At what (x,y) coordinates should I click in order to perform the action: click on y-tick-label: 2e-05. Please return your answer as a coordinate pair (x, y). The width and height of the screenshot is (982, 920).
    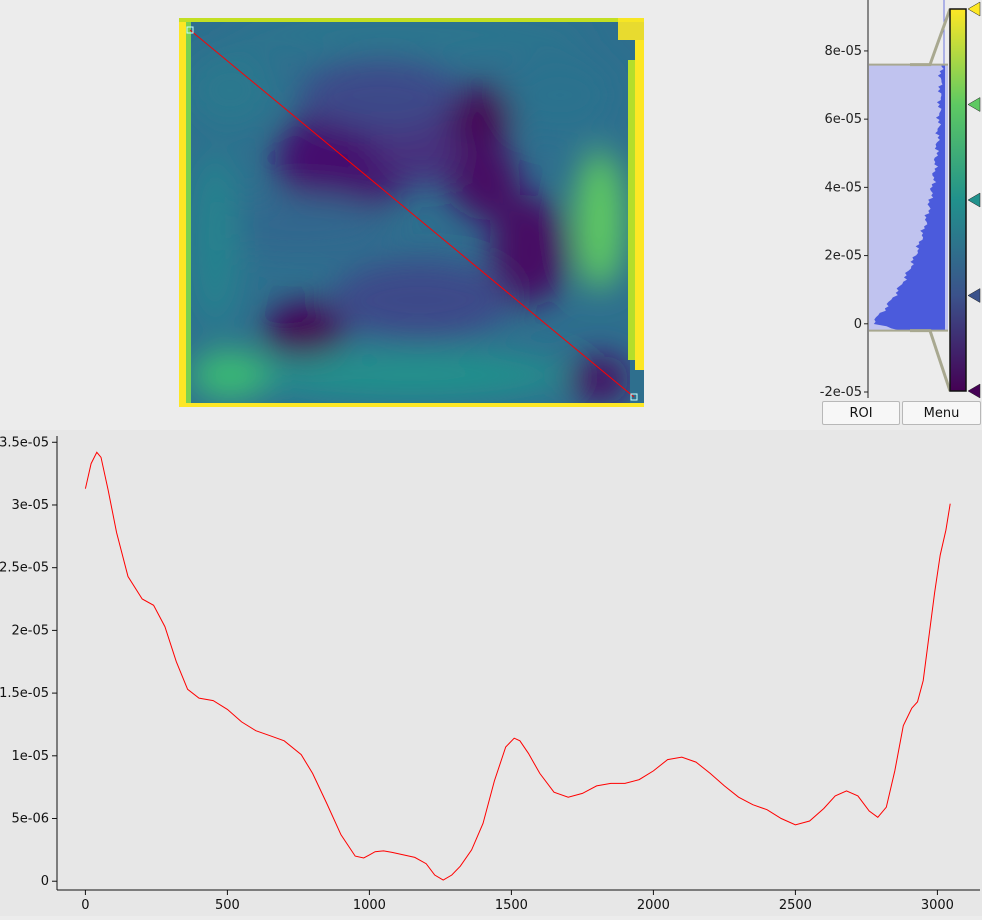
    Looking at the image, I should click on (30, 630).